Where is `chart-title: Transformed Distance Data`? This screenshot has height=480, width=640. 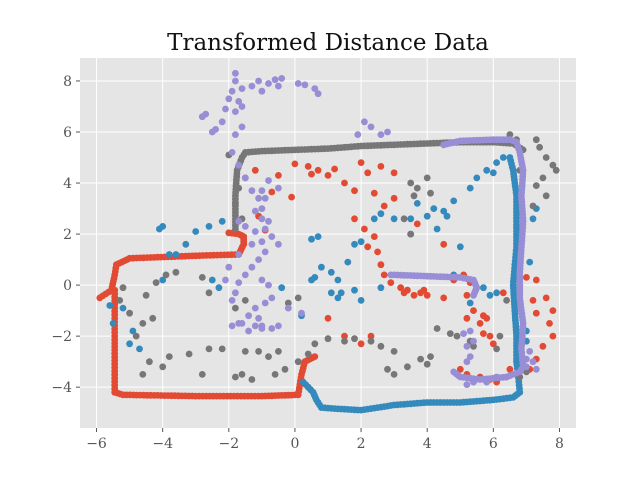
chart-title: Transformed Distance Data is located at coordinates (328, 43).